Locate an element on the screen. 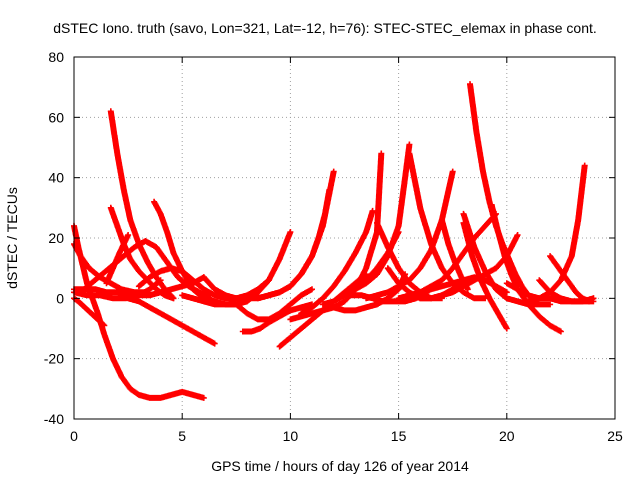  series-arc07 is located at coordinates (142, 205).